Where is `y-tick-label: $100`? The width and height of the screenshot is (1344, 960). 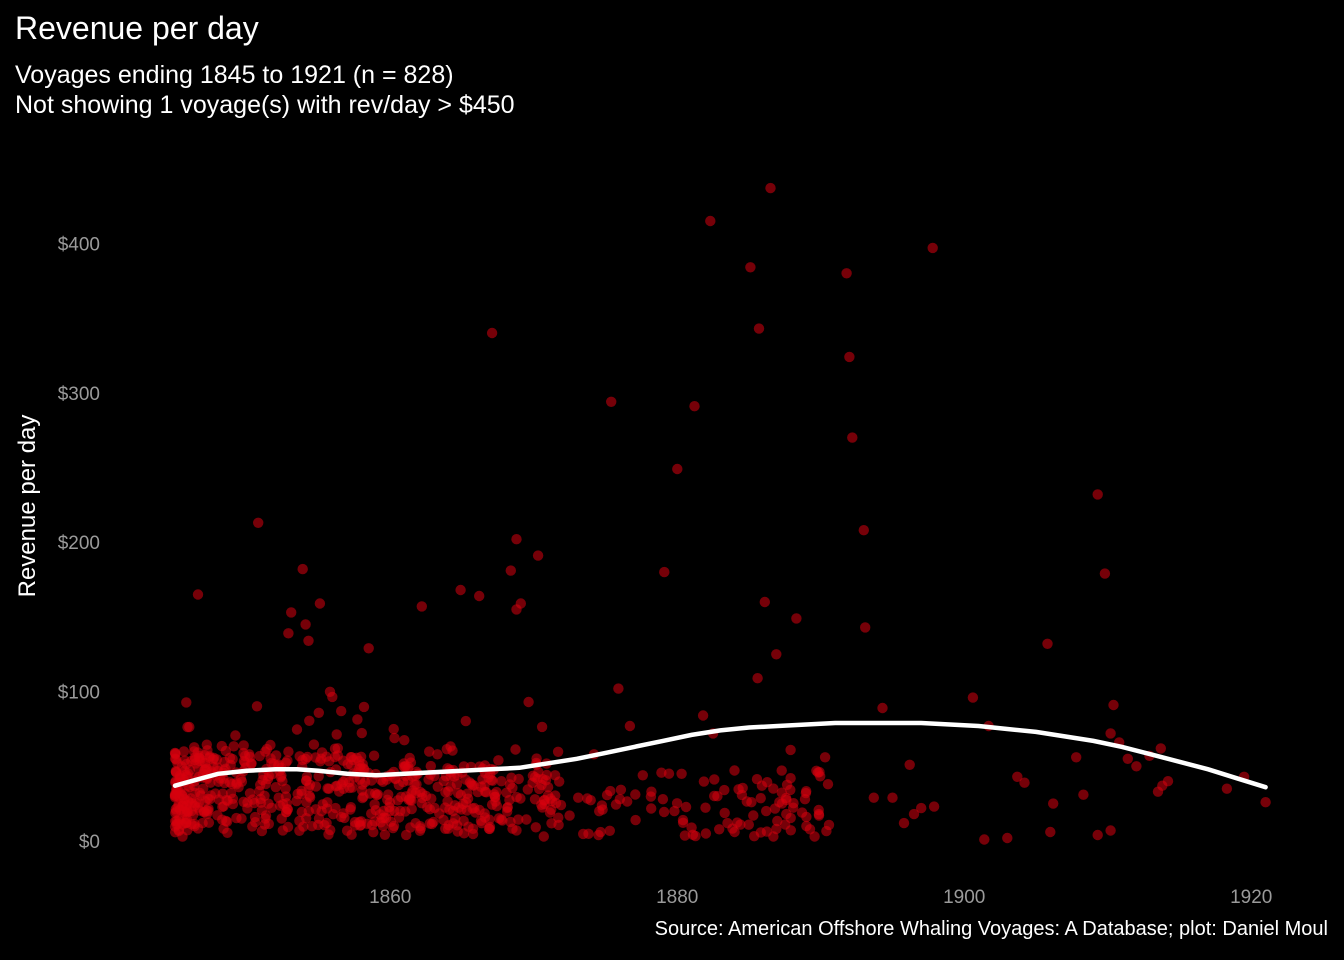 y-tick-label: $100 is located at coordinates (79, 693).